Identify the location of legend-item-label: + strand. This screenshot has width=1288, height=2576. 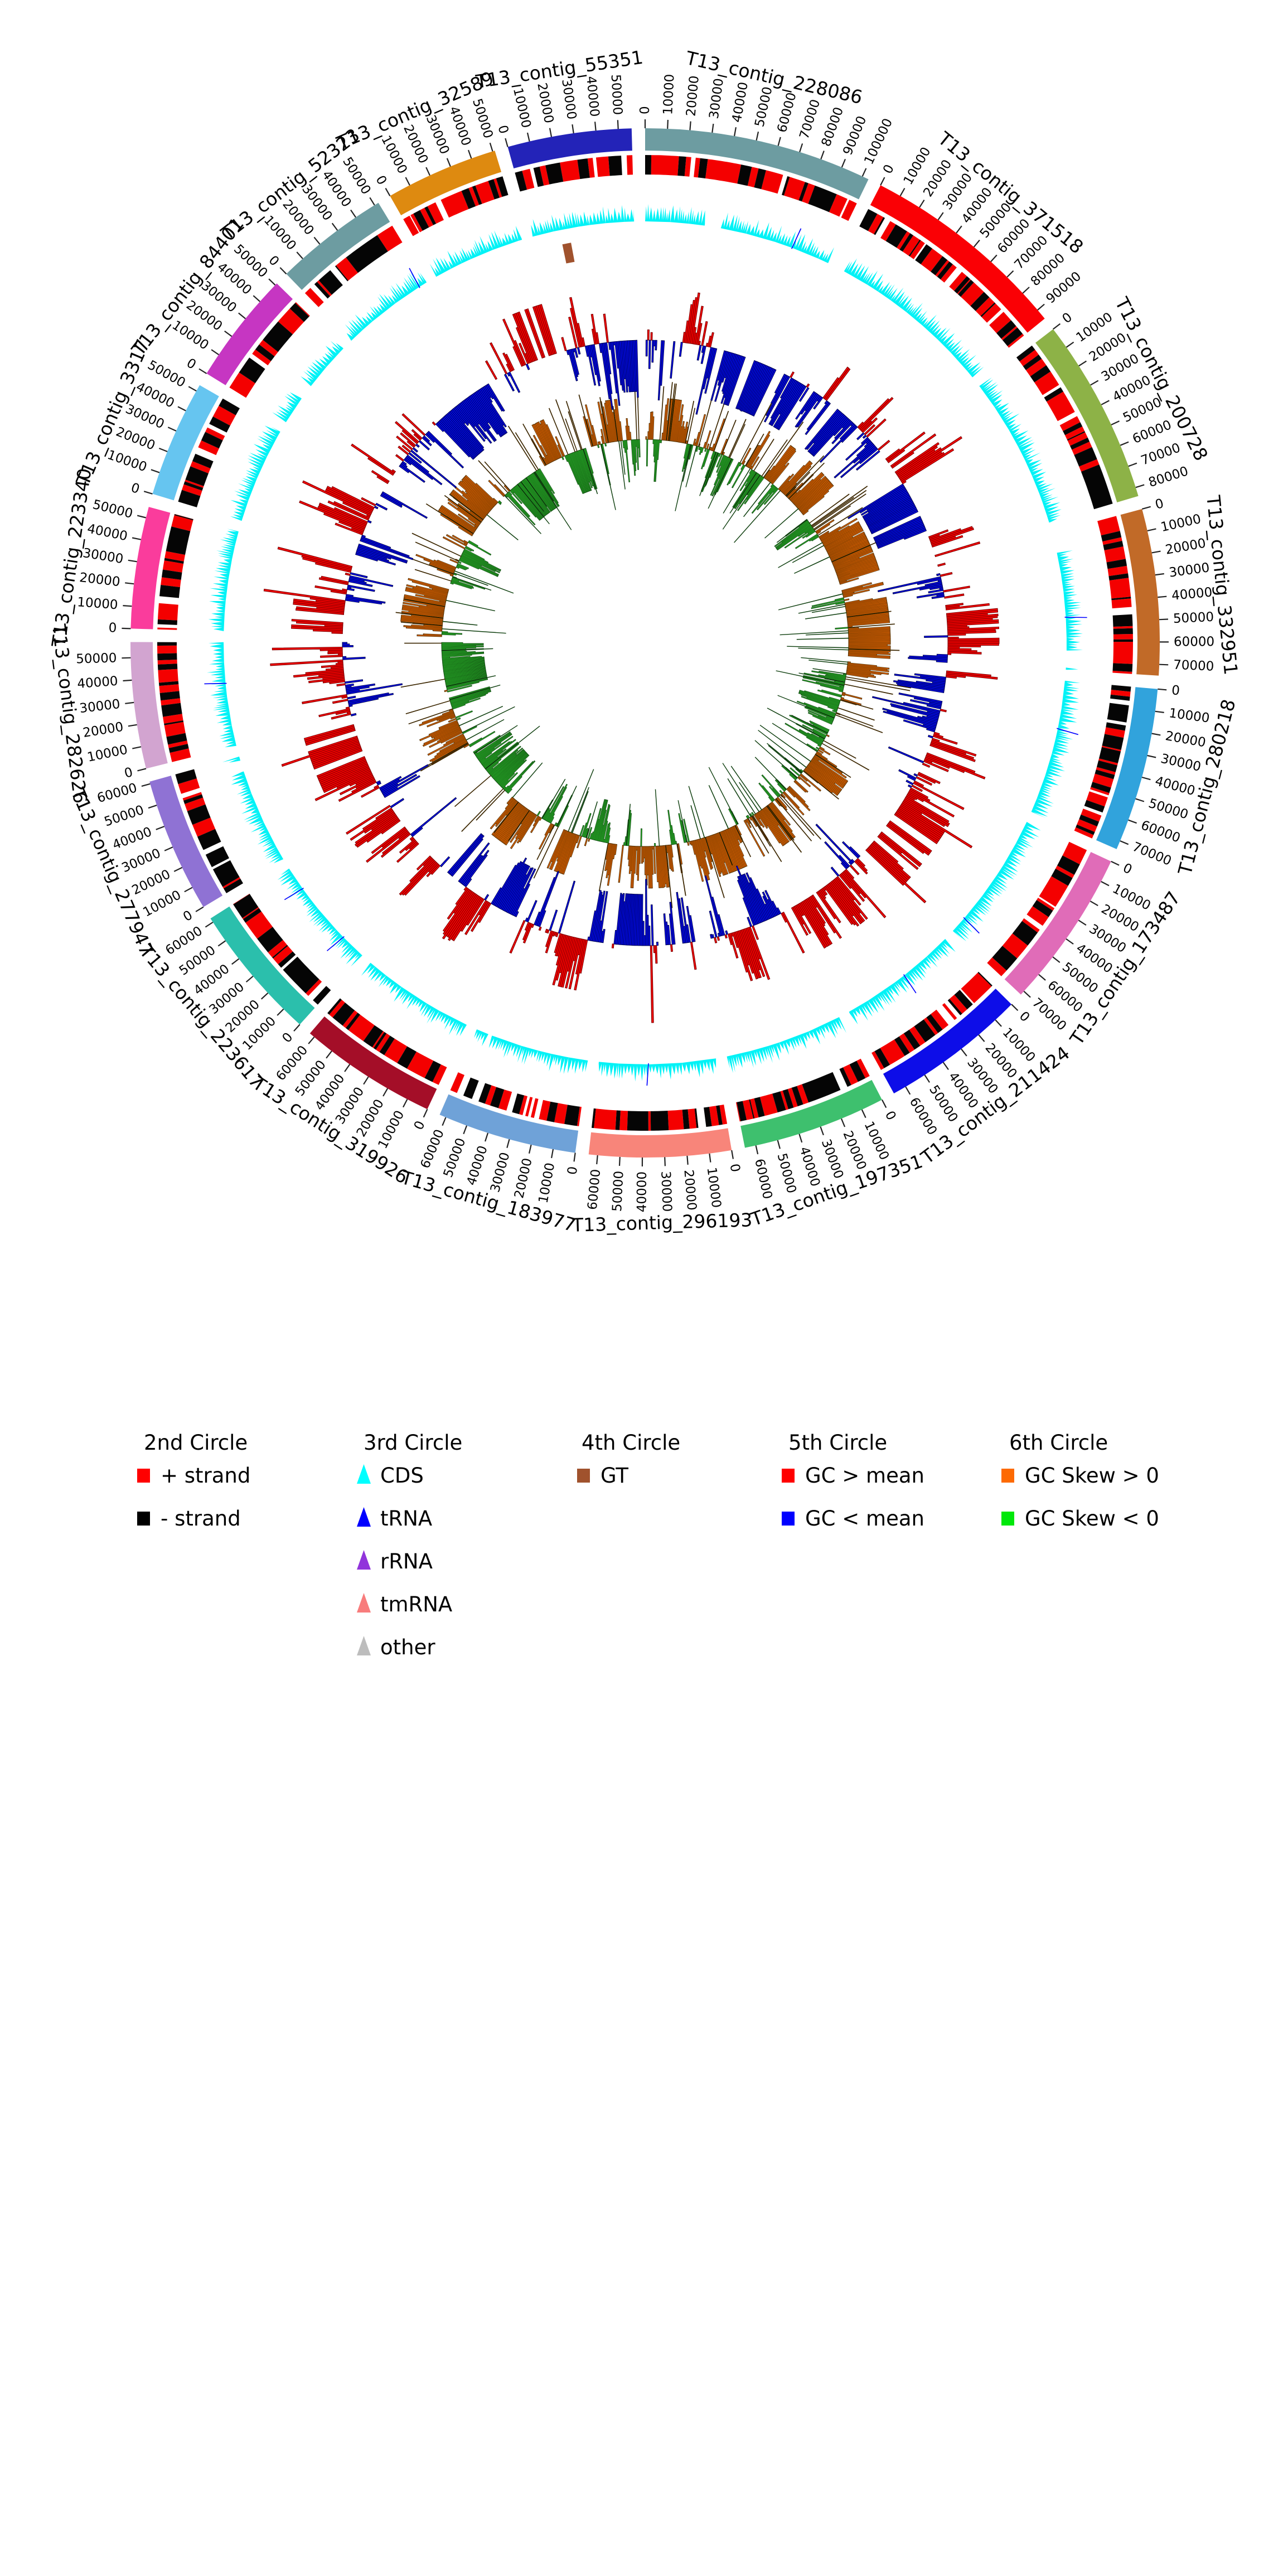
(205, 1476).